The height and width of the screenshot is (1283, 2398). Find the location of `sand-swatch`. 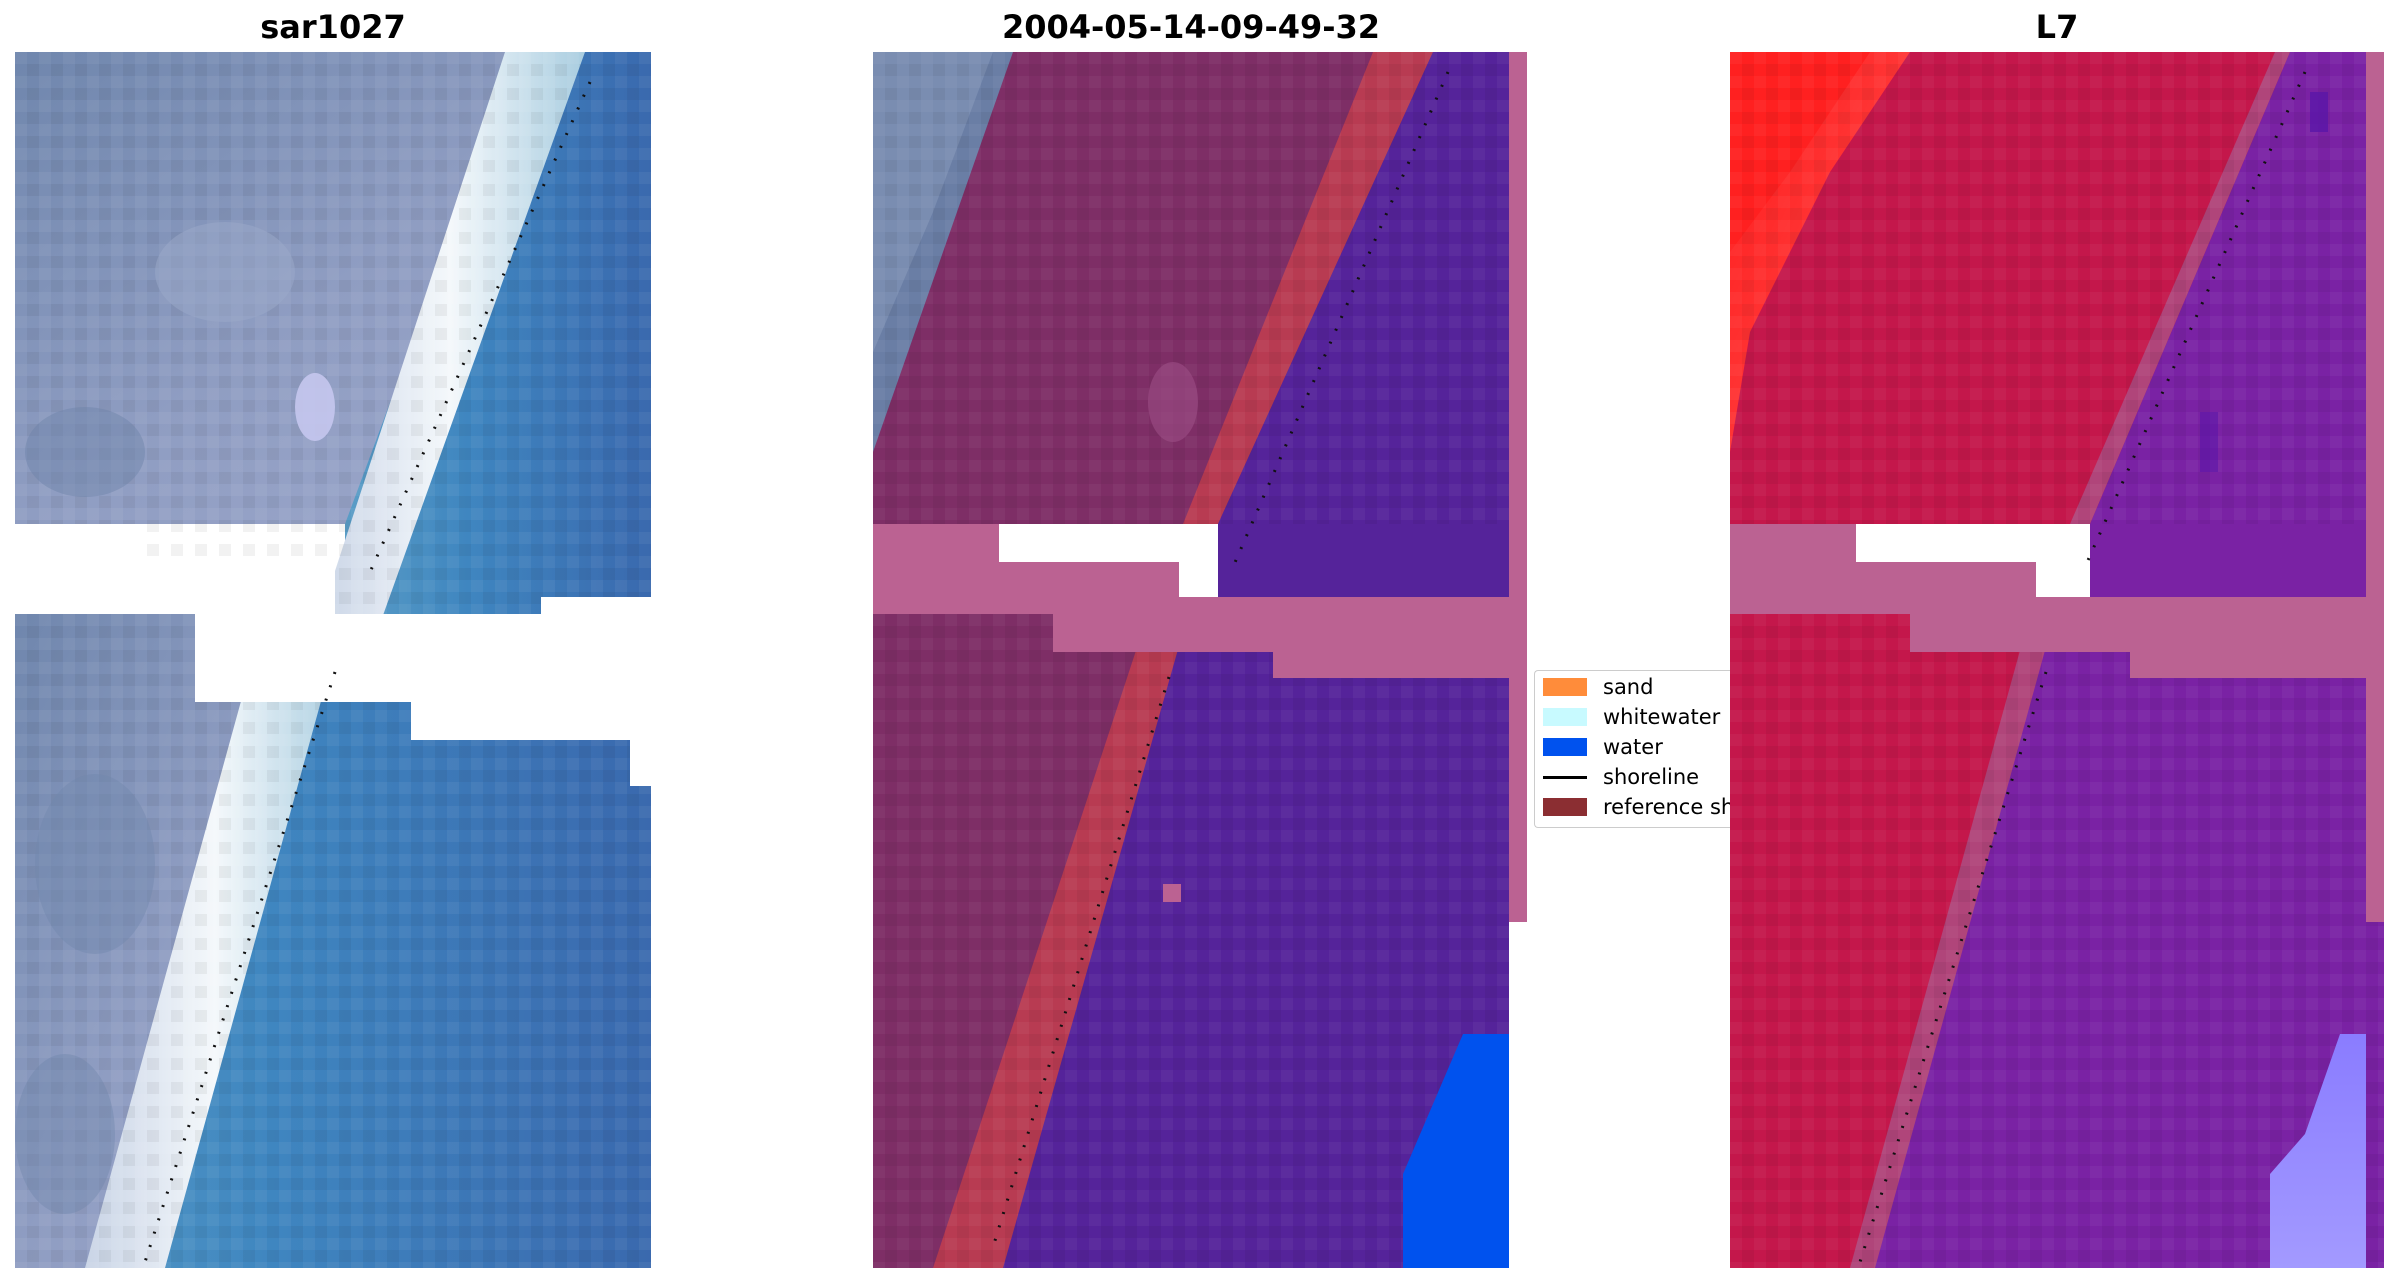

sand-swatch is located at coordinates (1565, 687).